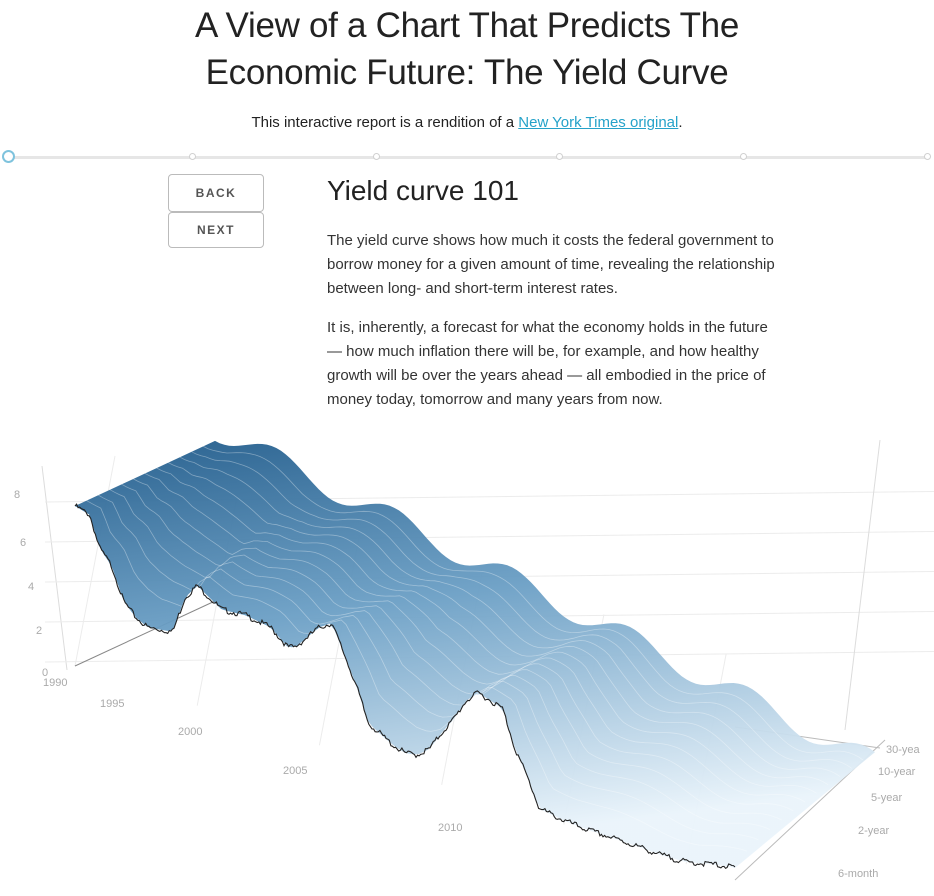  Describe the element at coordinates (598, 122) in the screenshot. I see `nyt-original-link: New York Times original` at that location.